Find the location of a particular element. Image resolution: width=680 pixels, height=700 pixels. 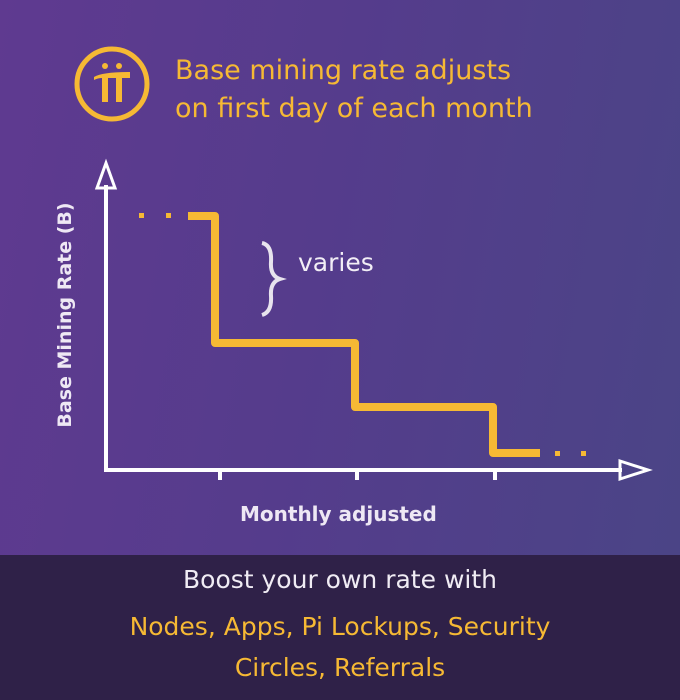

pi-logo-icon is located at coordinates (112, 84).